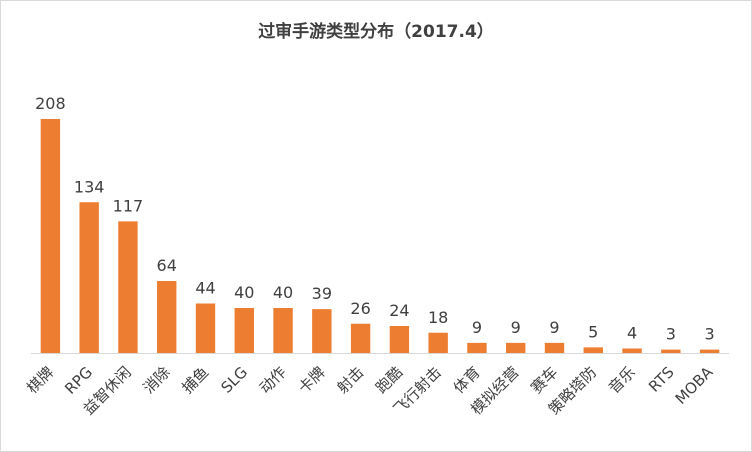  What do you see at coordinates (694, 385) in the screenshot?
I see `category-label-17: MOBA` at bounding box center [694, 385].